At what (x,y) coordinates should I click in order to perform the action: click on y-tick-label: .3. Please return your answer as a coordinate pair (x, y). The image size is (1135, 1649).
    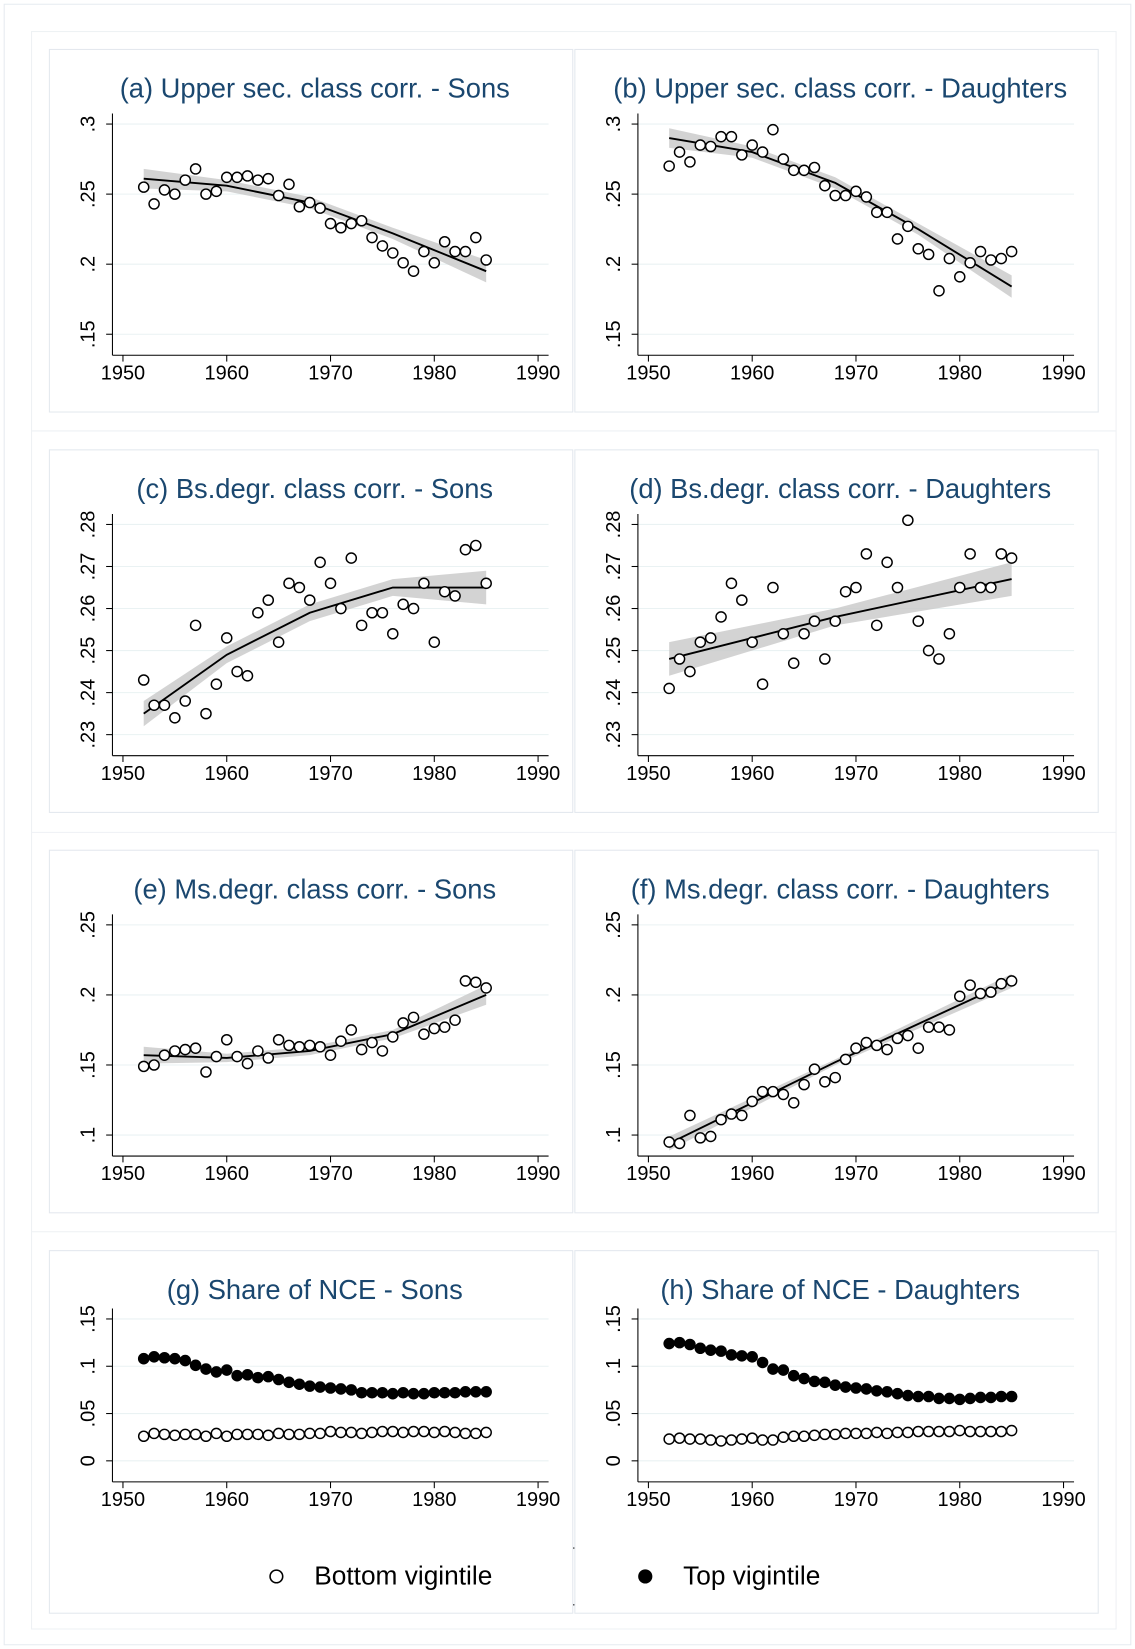
    Looking at the image, I should click on (89, 124).